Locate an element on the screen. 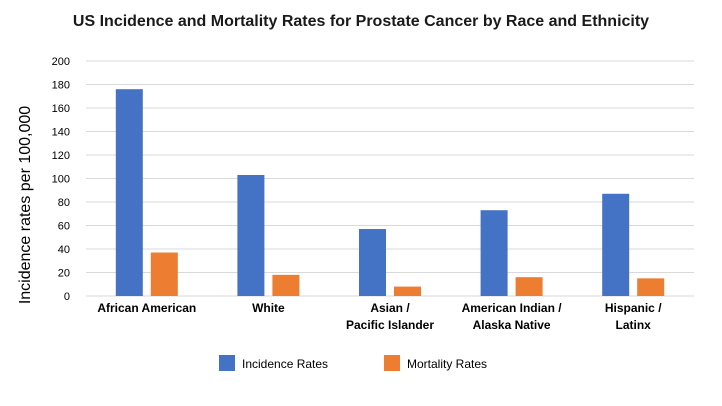  legend: Incidence Rates Mortality Rates is located at coordinates (353, 363).